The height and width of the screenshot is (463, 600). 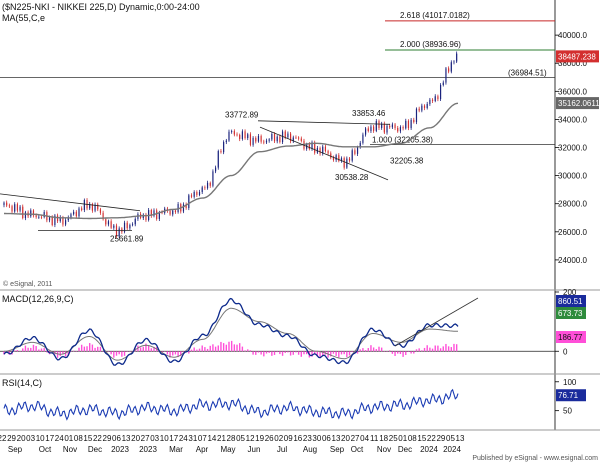 I want to click on x-day-label: 04, so click(x=364, y=438).